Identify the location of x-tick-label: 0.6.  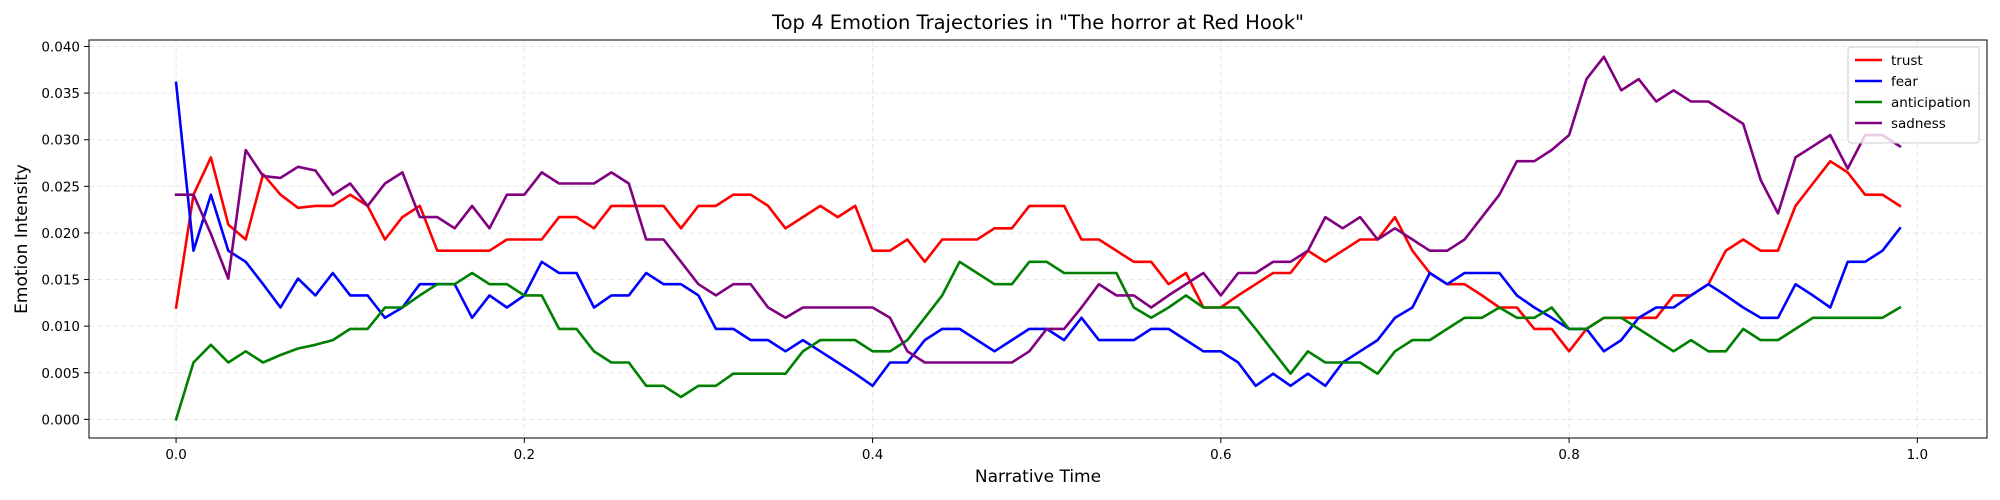
(1220, 455).